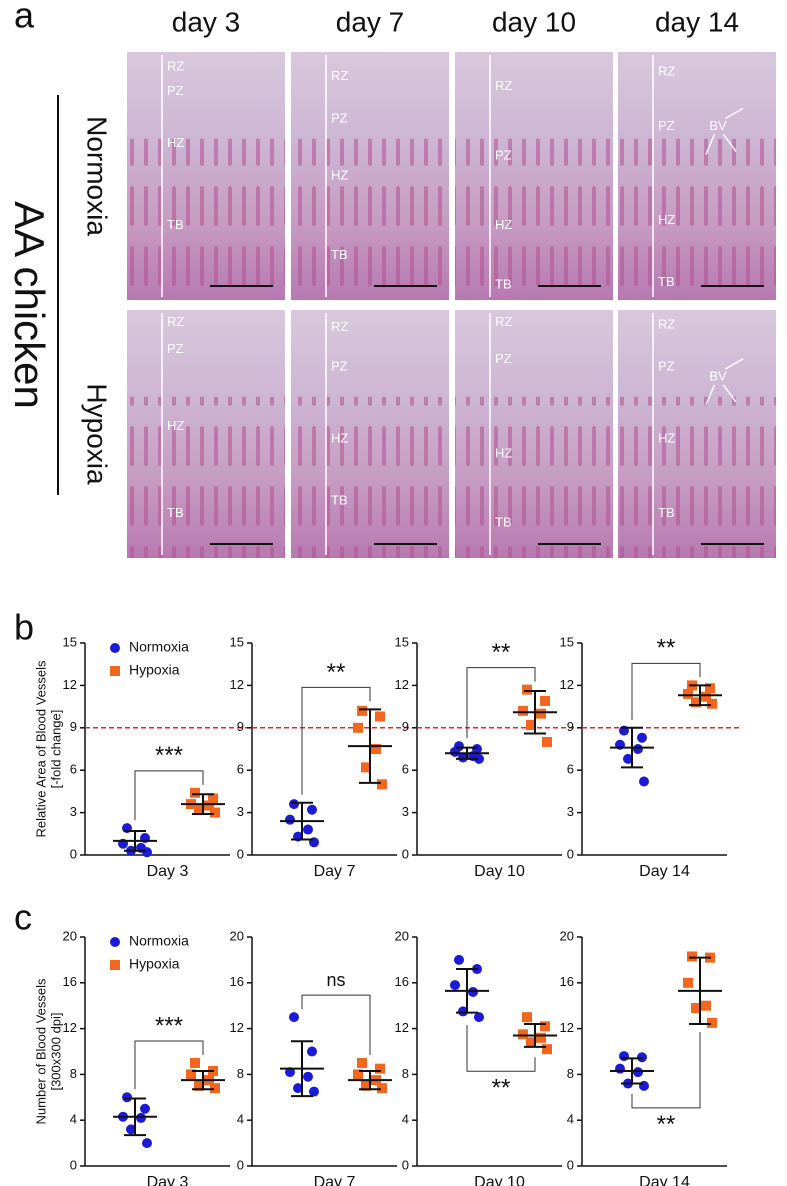 Image resolution: width=787 pixels, height=1186 pixels. What do you see at coordinates (370, 21) in the screenshot?
I see `column-header: day 7` at bounding box center [370, 21].